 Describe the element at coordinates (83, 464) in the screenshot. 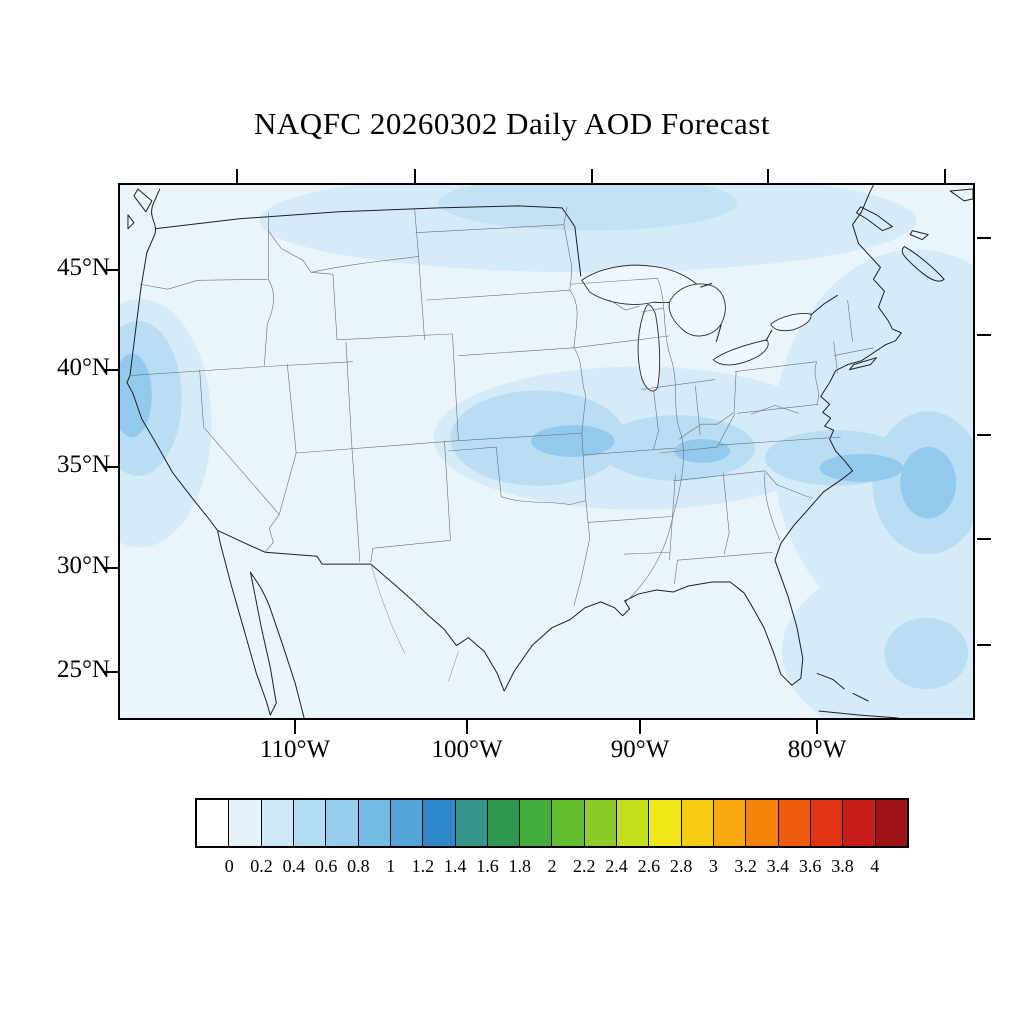

I see `latitude-tick-label: 35°N` at that location.